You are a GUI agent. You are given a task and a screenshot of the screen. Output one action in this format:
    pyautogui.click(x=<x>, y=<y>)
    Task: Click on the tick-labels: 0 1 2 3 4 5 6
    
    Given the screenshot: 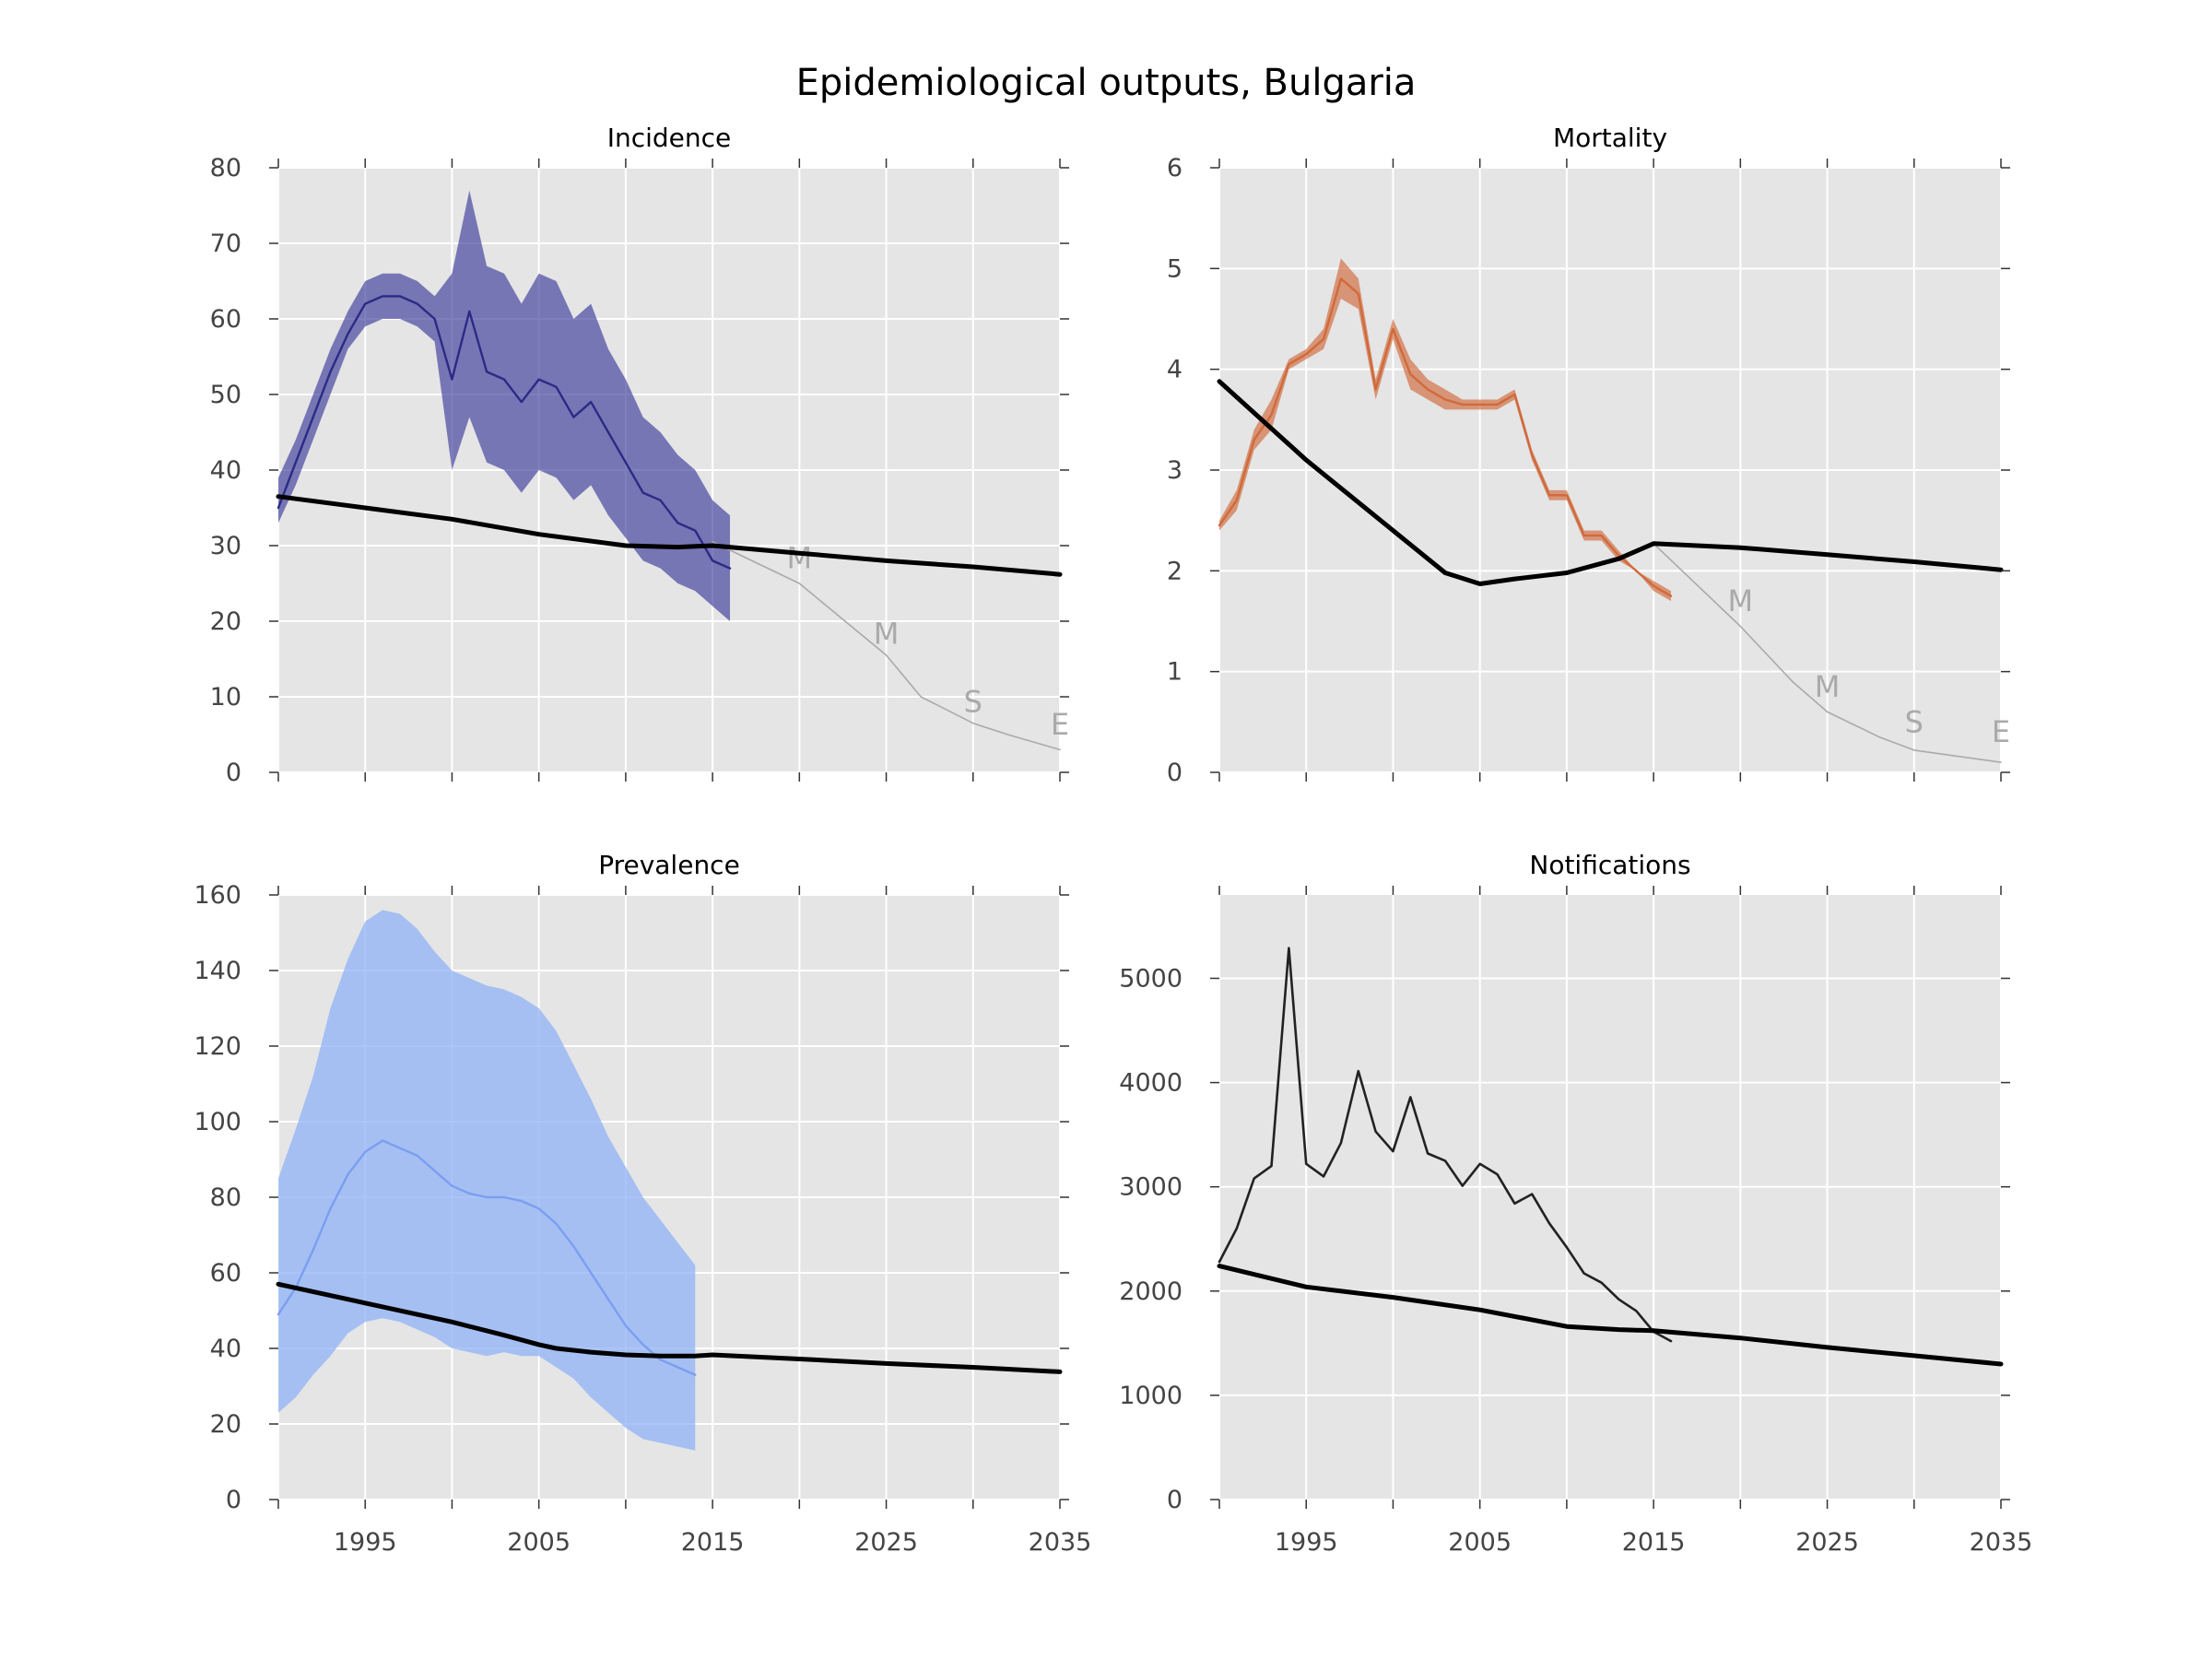 What is the action you would take?
    pyautogui.click(x=1174, y=470)
    